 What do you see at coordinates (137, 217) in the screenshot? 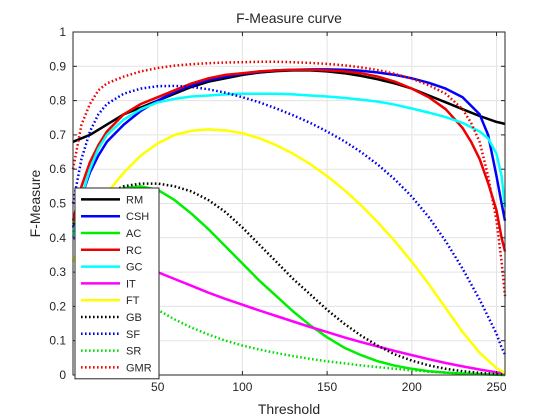
I see `legend-label-csh: CSH` at bounding box center [137, 217].